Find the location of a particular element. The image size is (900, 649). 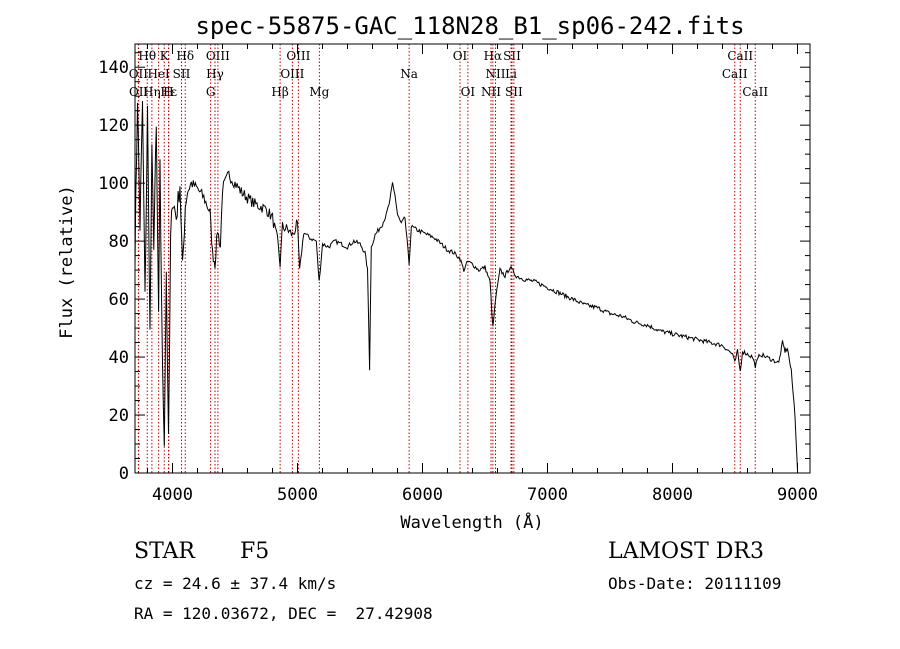

y-axis-label: Flux (relative) is located at coordinates (67, 262).